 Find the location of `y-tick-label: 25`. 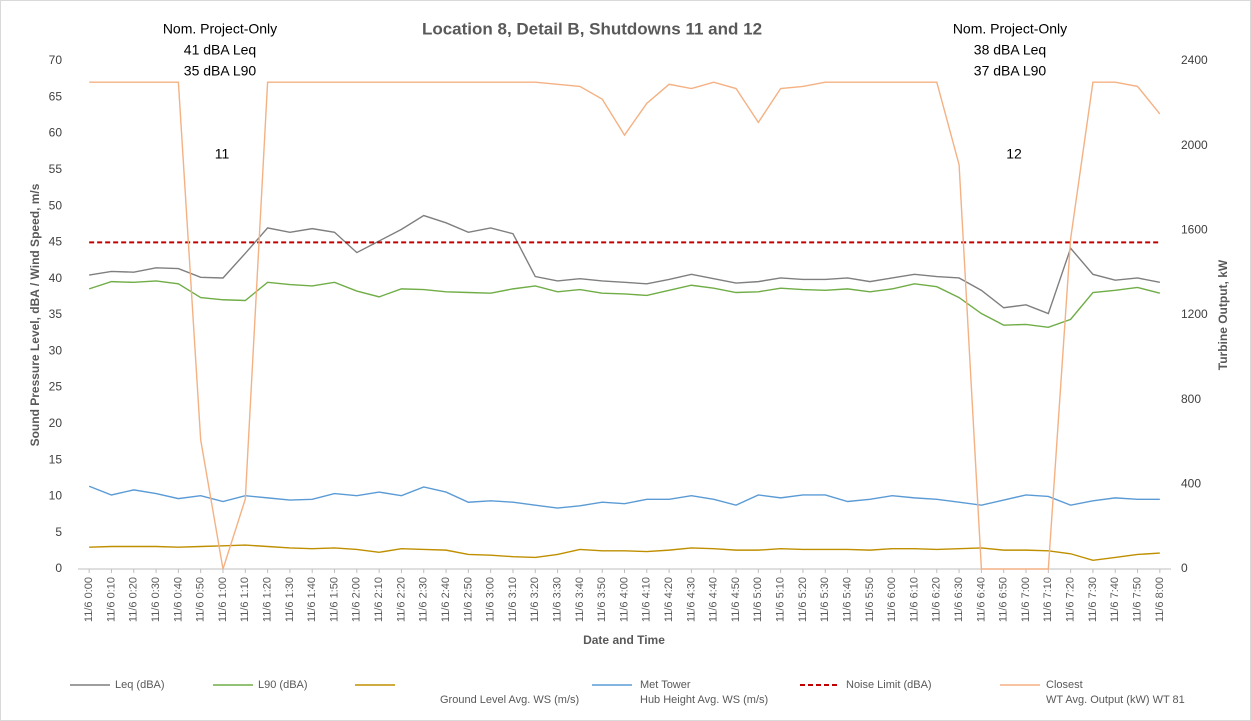

y-tick-label: 25 is located at coordinates (56, 387).